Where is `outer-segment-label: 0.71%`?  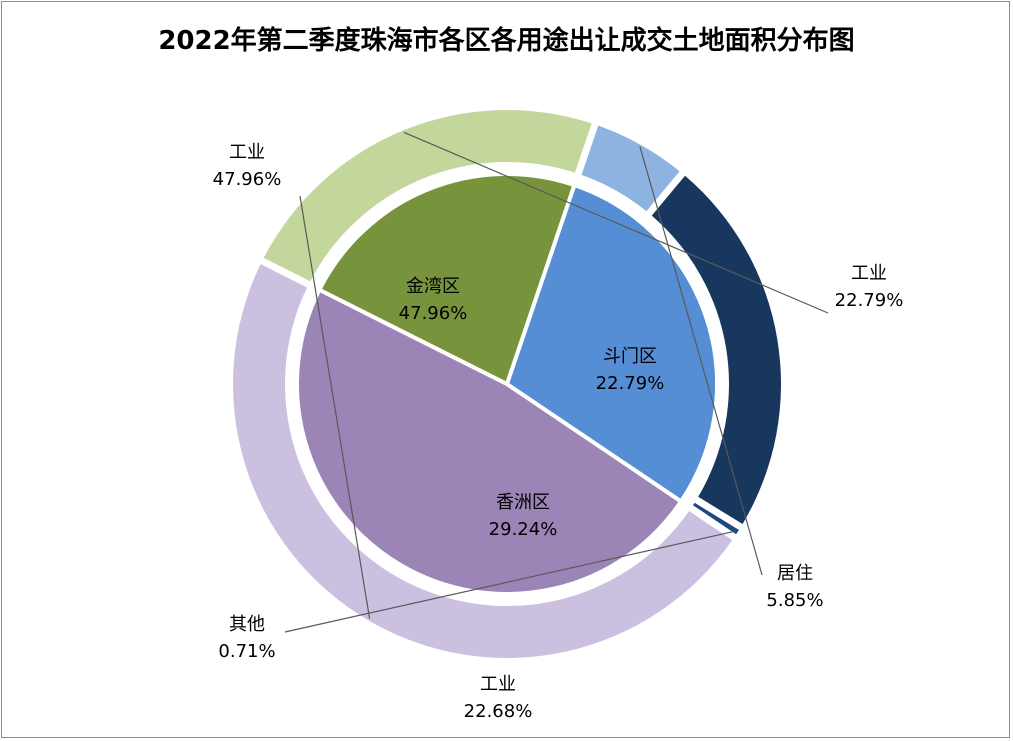 outer-segment-label: 0.71% is located at coordinates (246, 651).